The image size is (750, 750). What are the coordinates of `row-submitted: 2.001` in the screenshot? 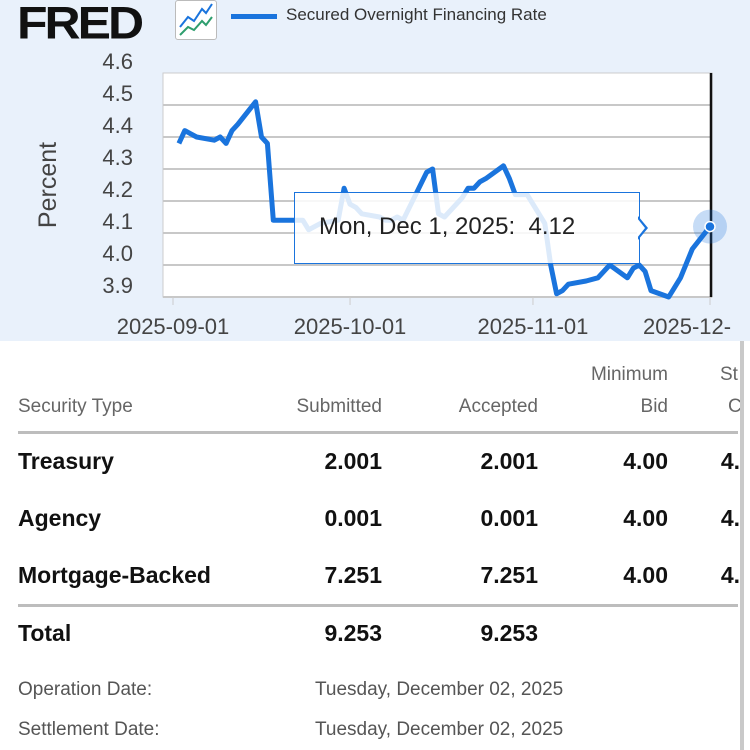 It's located at (353, 461).